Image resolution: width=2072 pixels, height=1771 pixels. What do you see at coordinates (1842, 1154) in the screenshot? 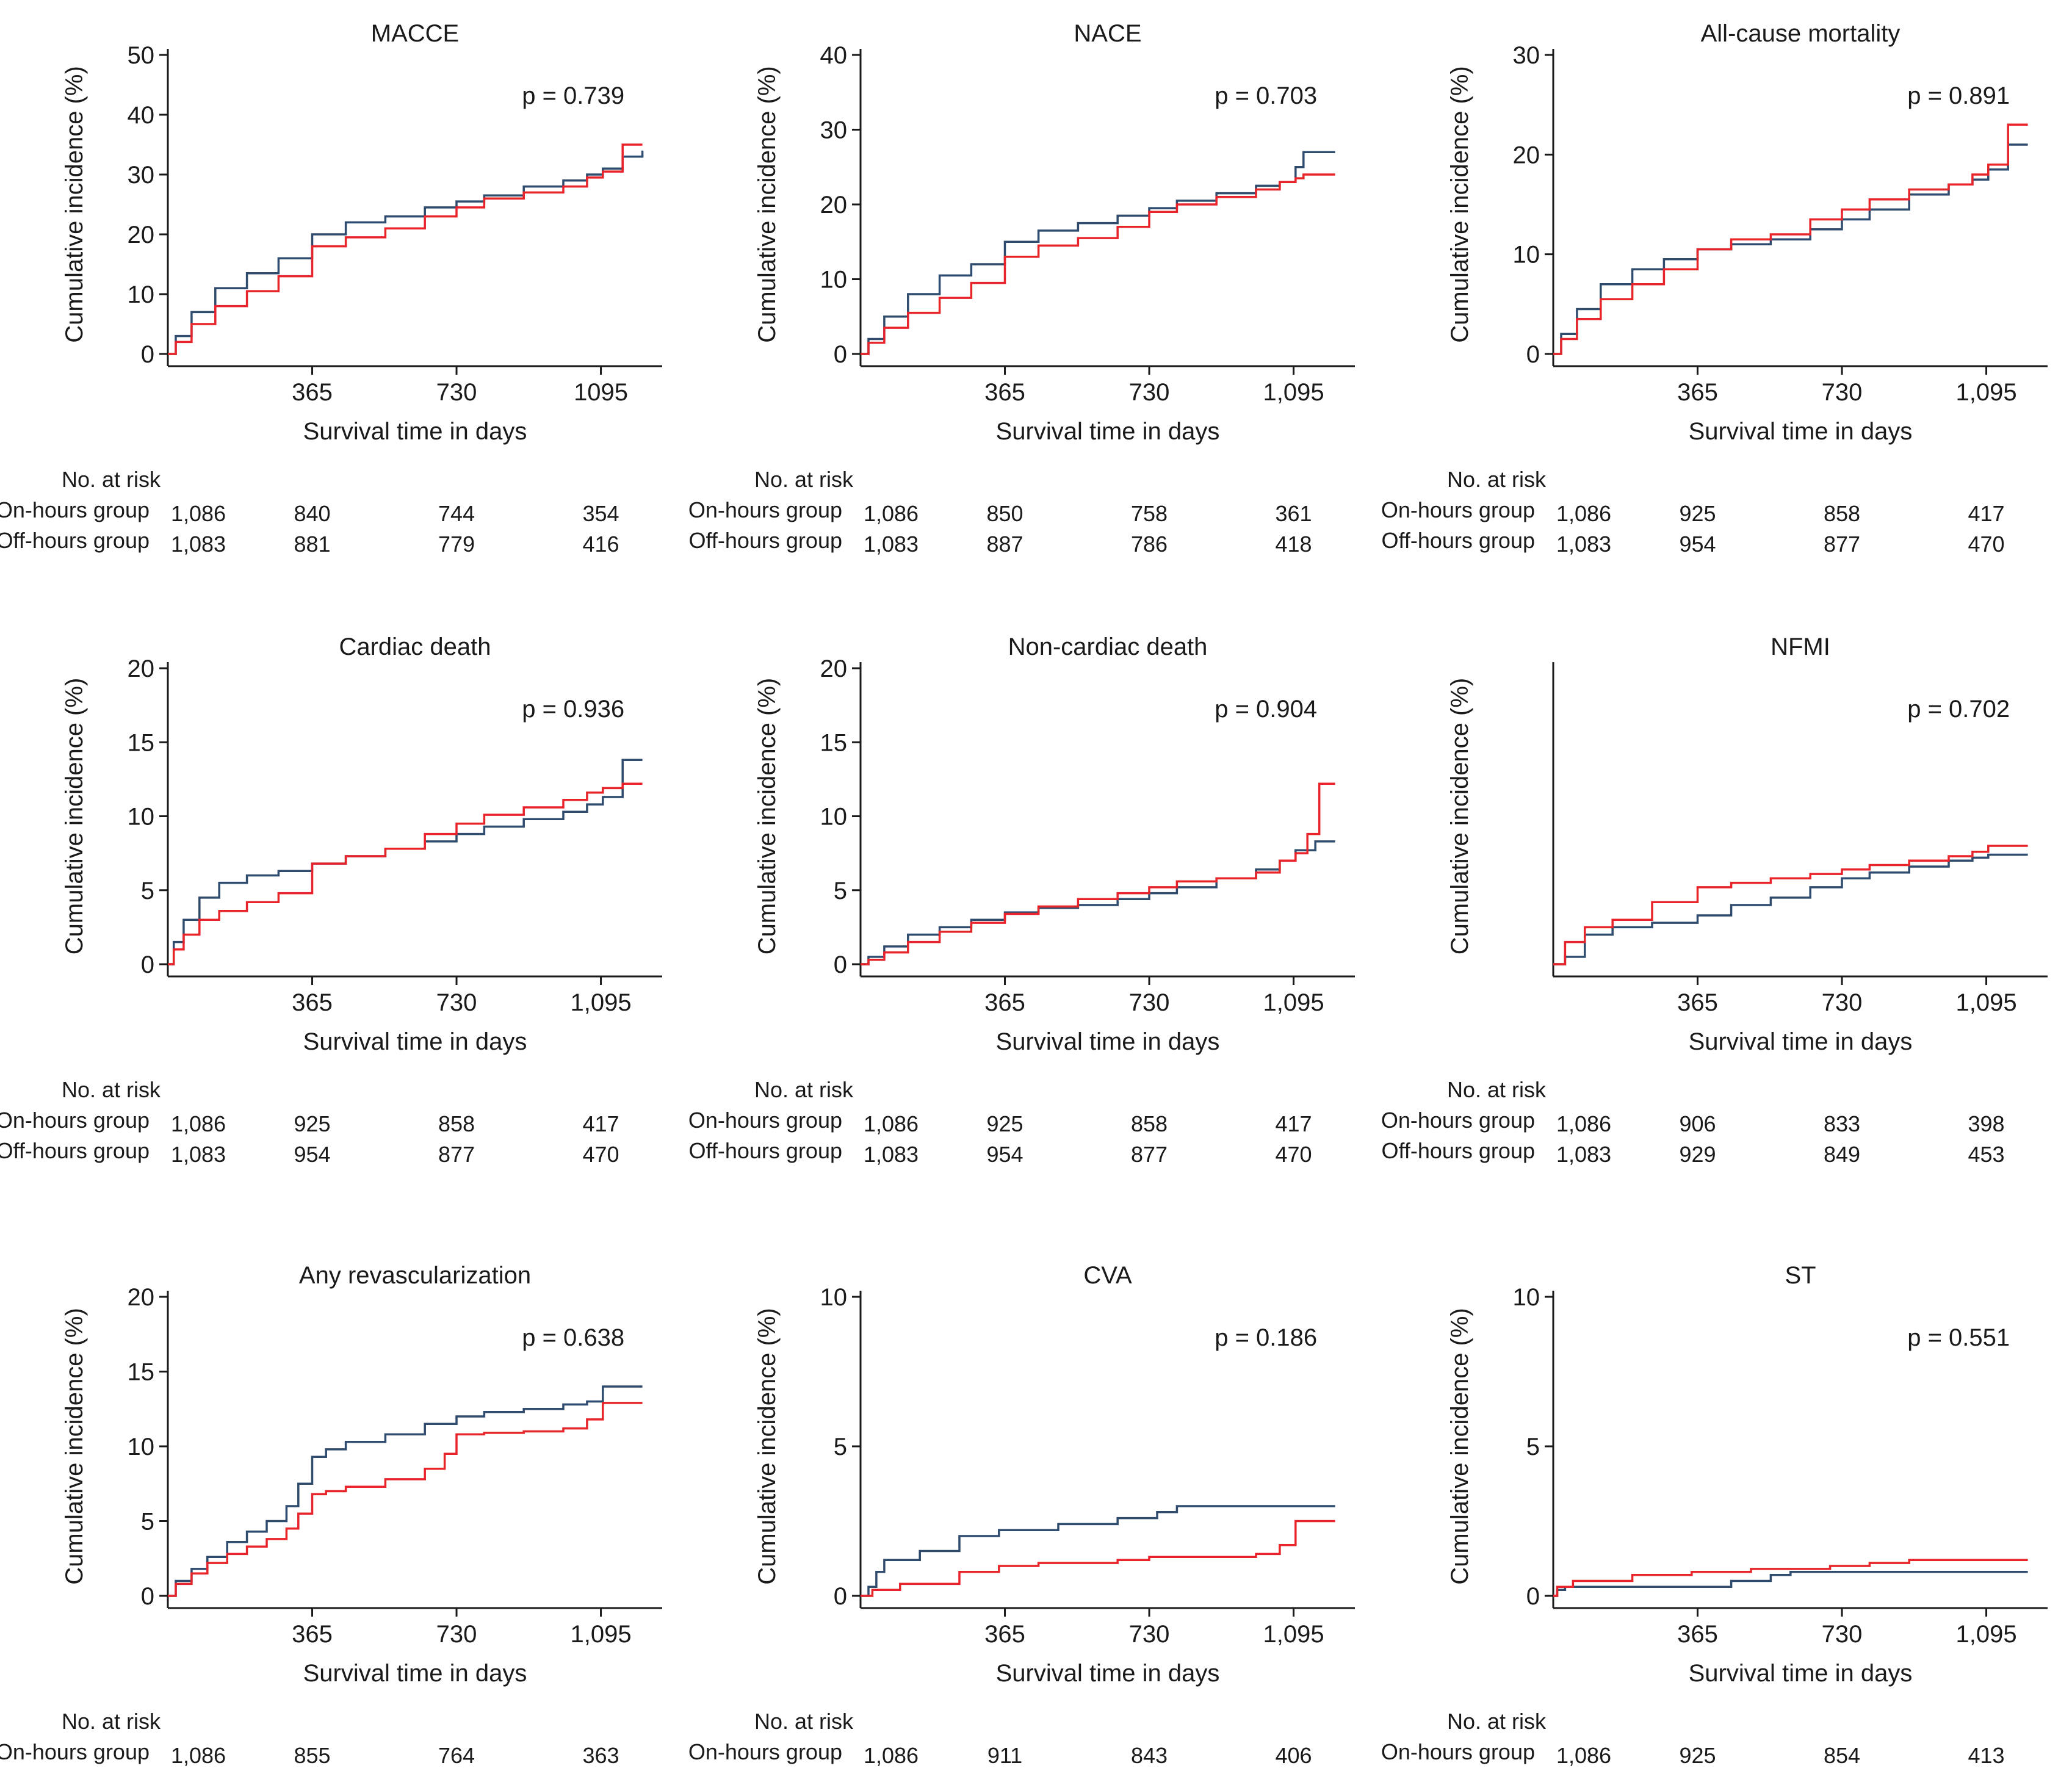
I see `risk-count: 849` at bounding box center [1842, 1154].